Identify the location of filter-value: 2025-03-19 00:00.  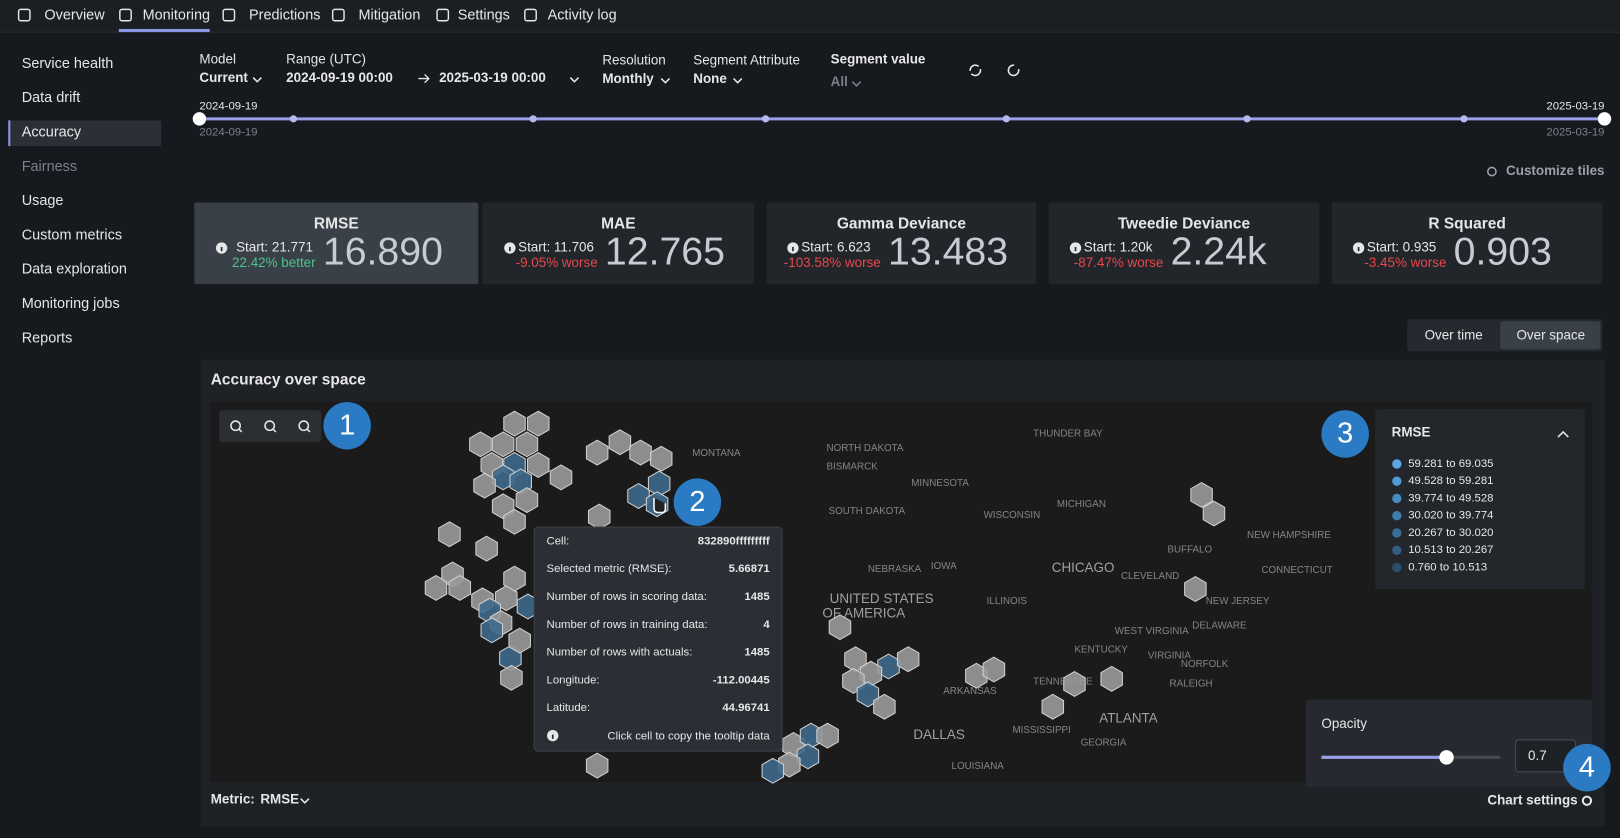
(492, 77).